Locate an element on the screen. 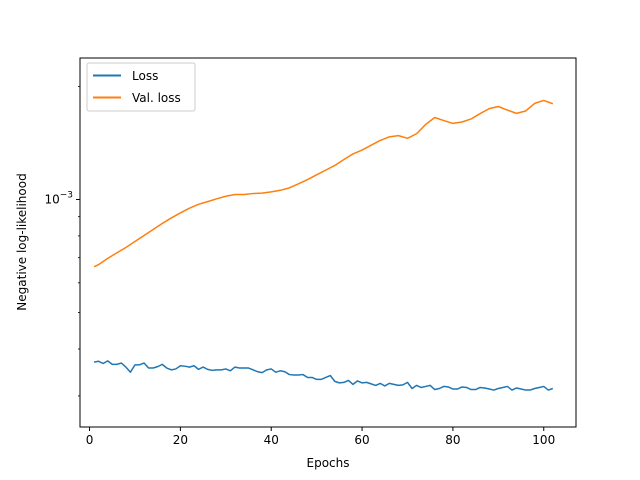 The height and width of the screenshot is (480, 640). legend: Loss Val. loss is located at coordinates (141, 87).